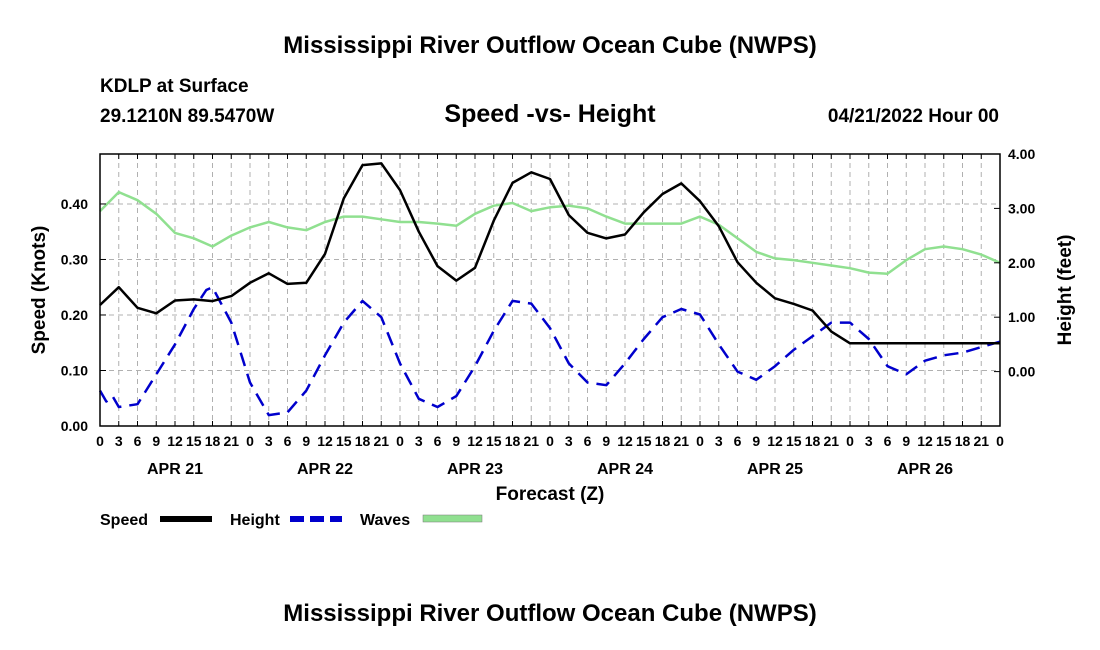 Image resolution: width=1100 pixels, height=650 pixels. Describe the element at coordinates (550, 114) in the screenshot. I see `chart-title: Speed -vs- Height` at that location.